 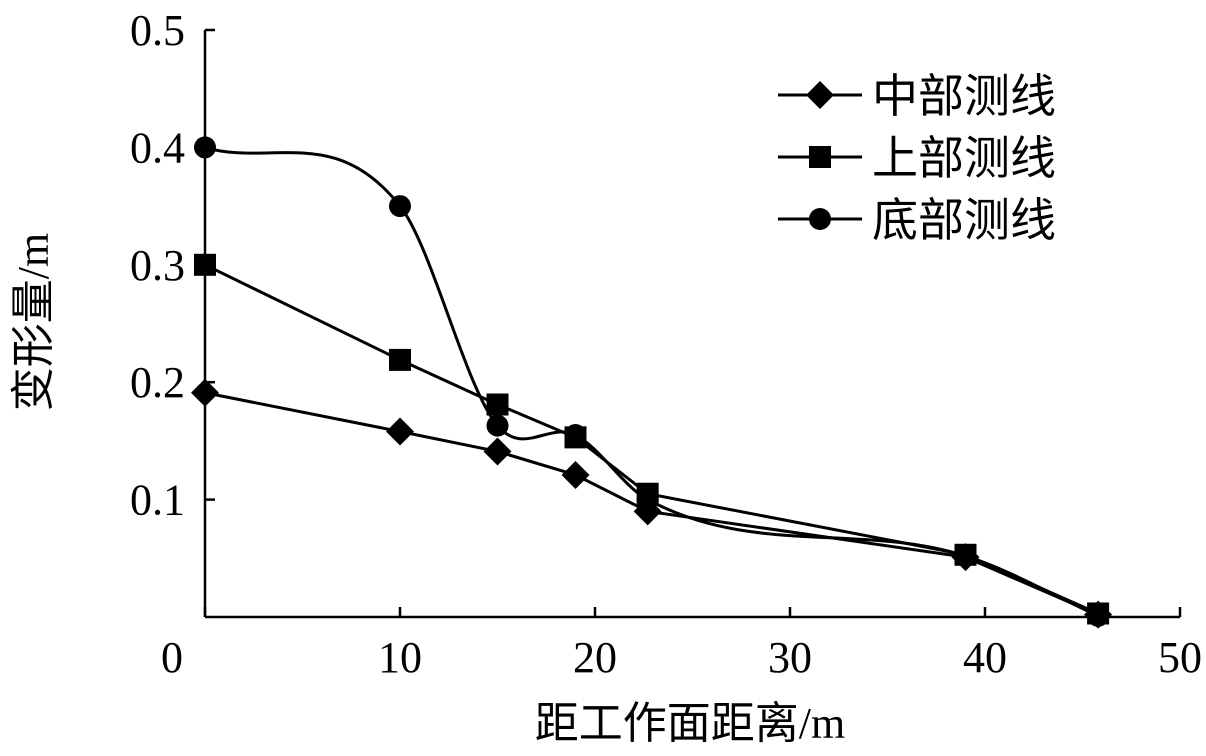 I want to click on x-tick-label: 30, so click(x=790, y=657).